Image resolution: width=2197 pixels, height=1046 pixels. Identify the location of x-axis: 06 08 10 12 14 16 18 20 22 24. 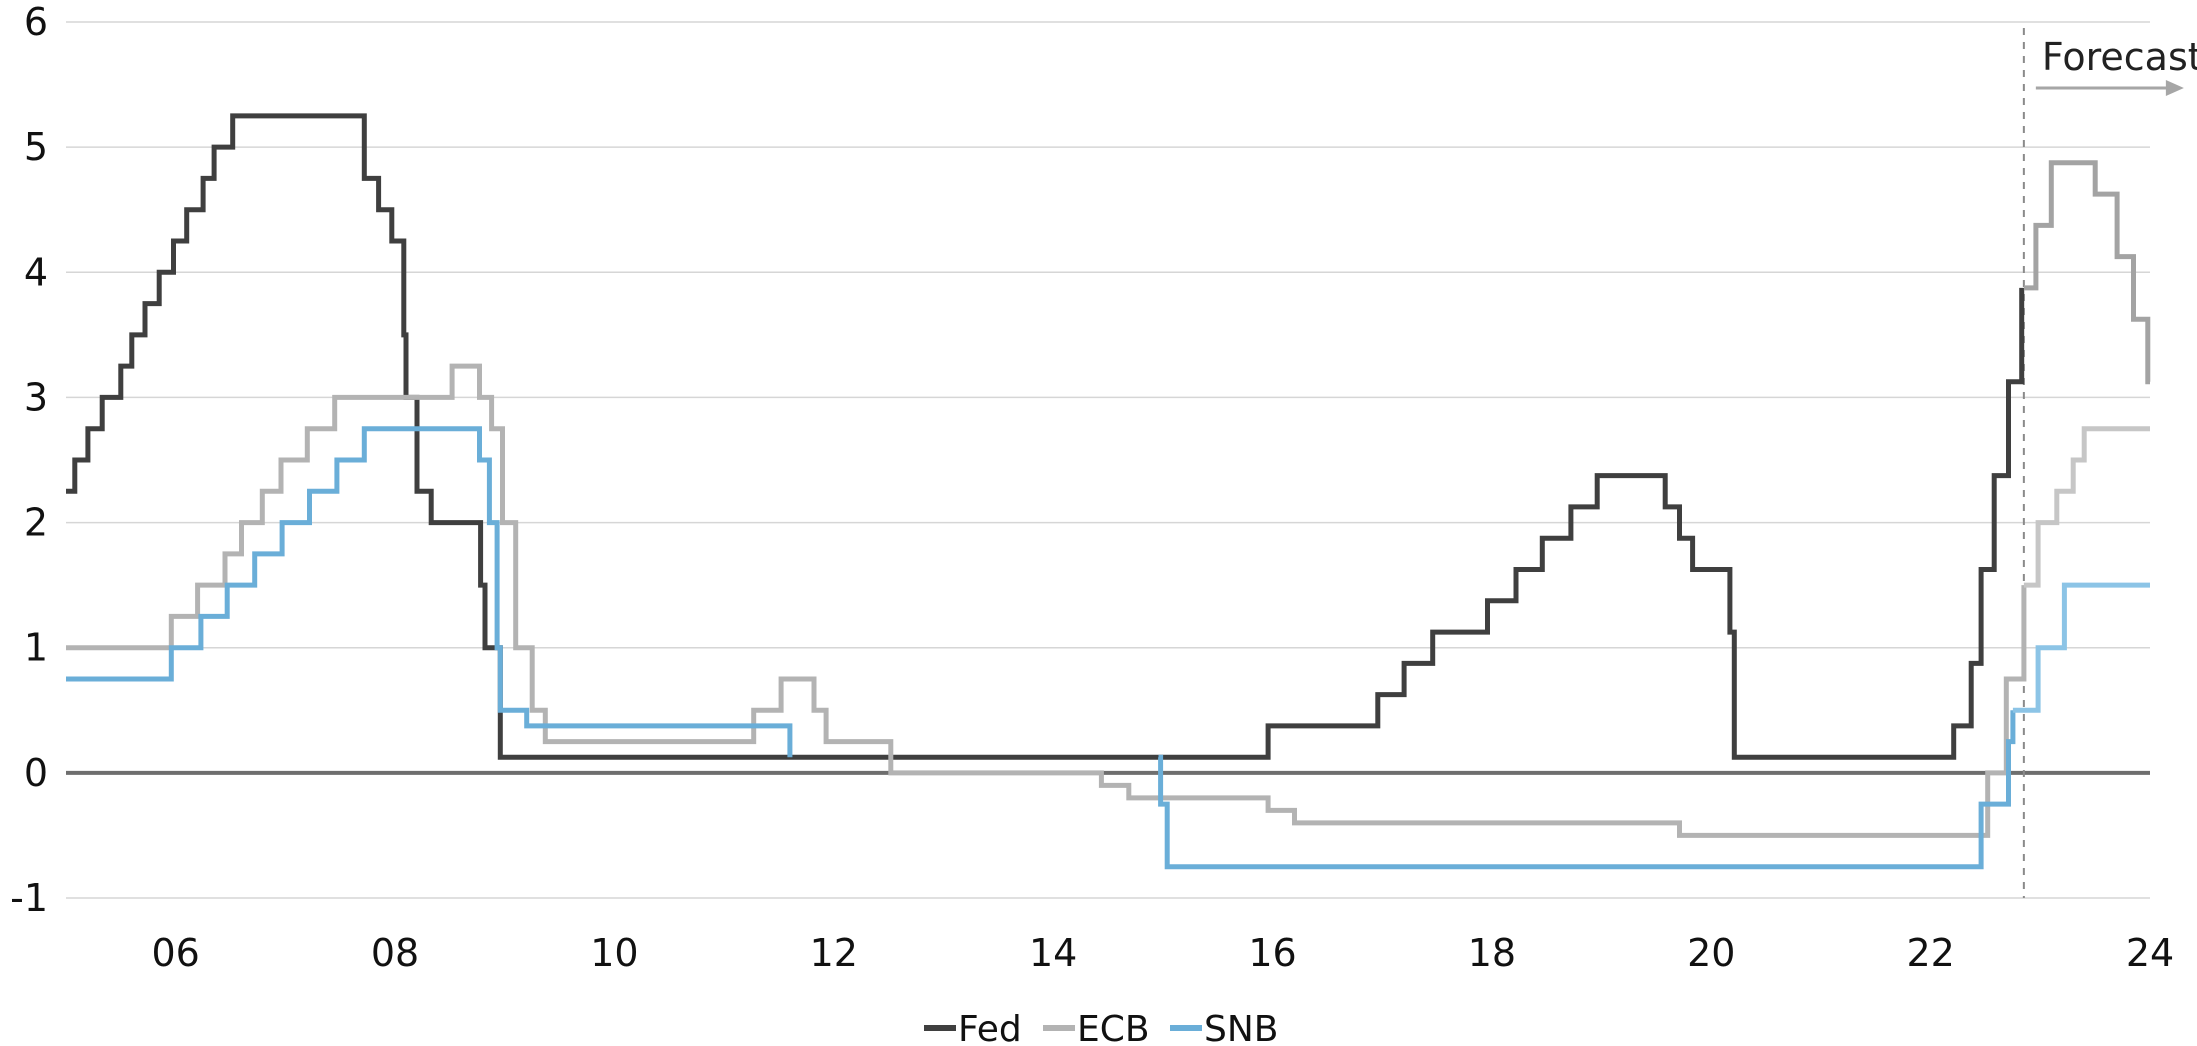
(1163, 953).